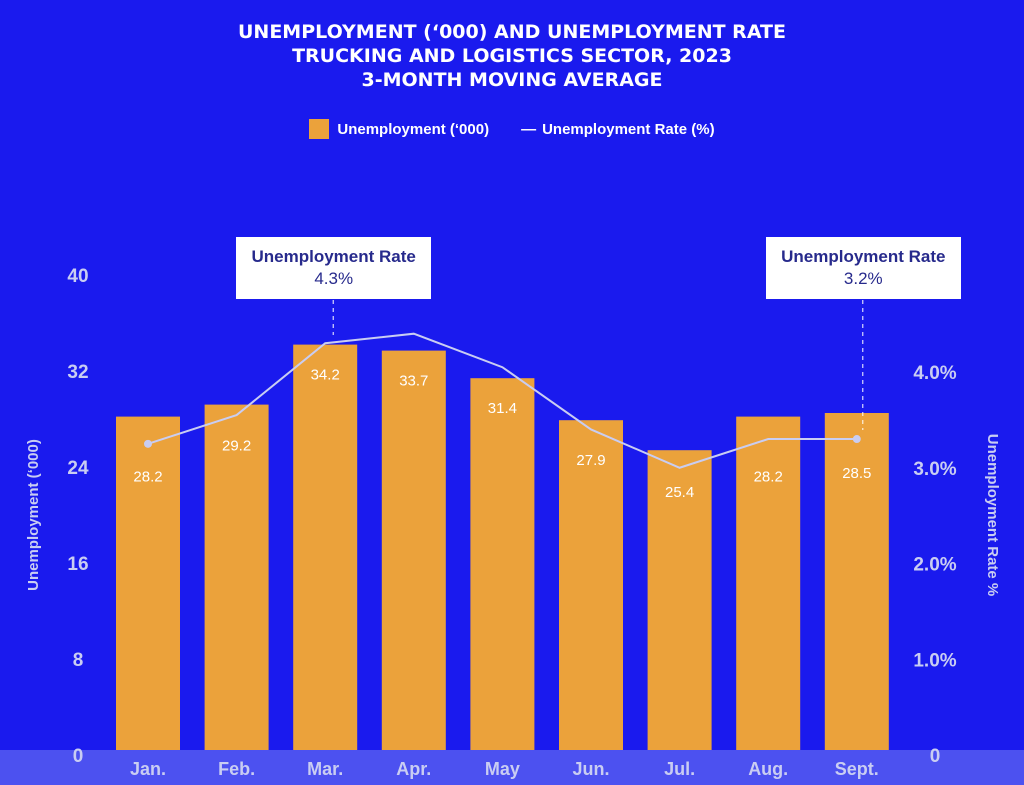 This screenshot has width=1024, height=785. Describe the element at coordinates (934, 373) in the screenshot. I see `y2-tick-label: 4.0%` at that location.